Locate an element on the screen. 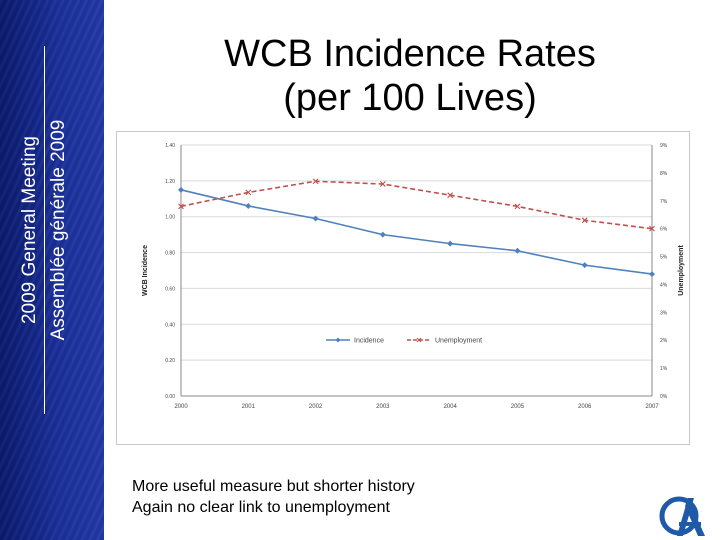  y-axis-title: WCB Incidence is located at coordinates (145, 270).